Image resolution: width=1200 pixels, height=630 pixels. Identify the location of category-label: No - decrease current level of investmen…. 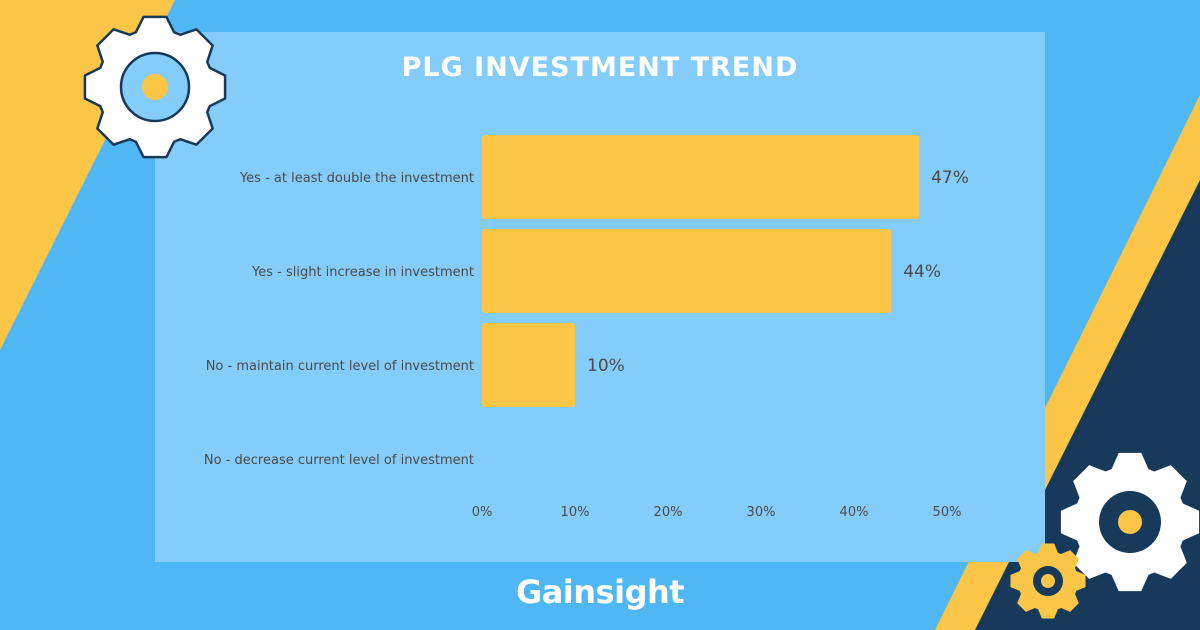
(339, 460).